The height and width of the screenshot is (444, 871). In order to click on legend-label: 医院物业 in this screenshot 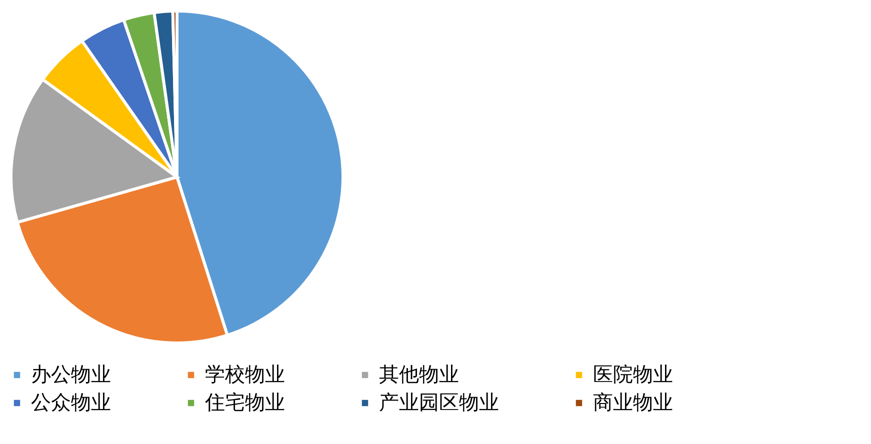, I will do `click(633, 374)`.